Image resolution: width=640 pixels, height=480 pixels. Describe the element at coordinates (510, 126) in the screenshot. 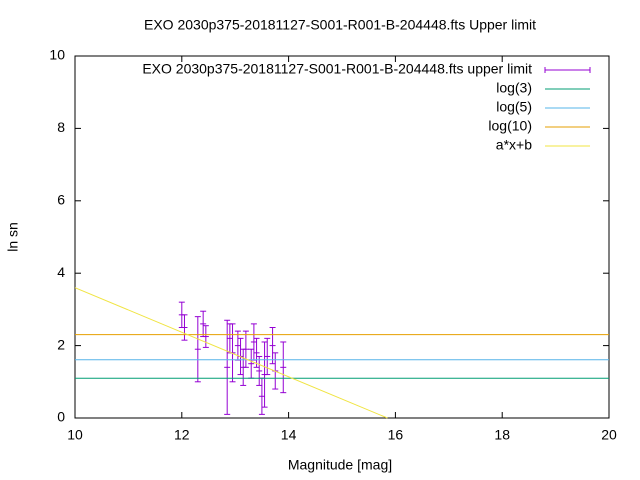

I see `legend-label: log(10)` at that location.